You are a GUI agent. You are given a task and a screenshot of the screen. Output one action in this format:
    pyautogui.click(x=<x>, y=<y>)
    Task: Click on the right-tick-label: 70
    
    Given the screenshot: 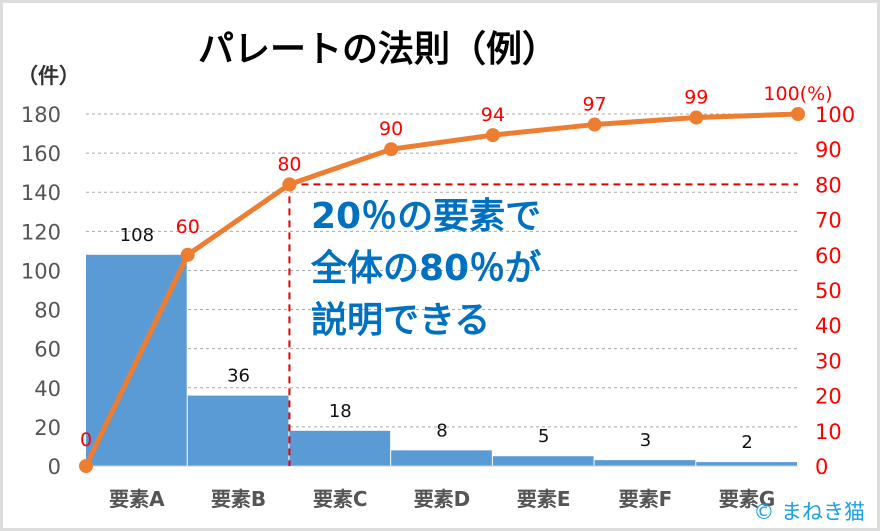 What is the action you would take?
    pyautogui.click(x=828, y=221)
    